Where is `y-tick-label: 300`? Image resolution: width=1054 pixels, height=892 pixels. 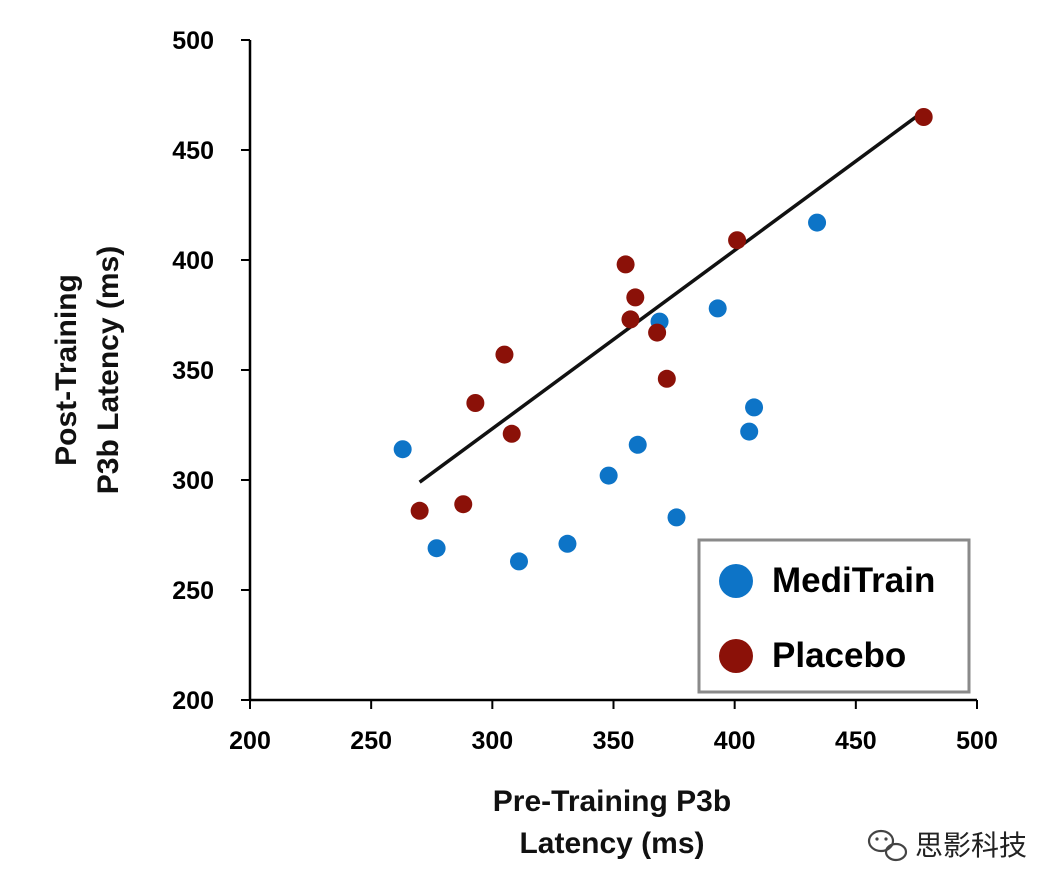 y-tick-label: 300 is located at coordinates (193, 481).